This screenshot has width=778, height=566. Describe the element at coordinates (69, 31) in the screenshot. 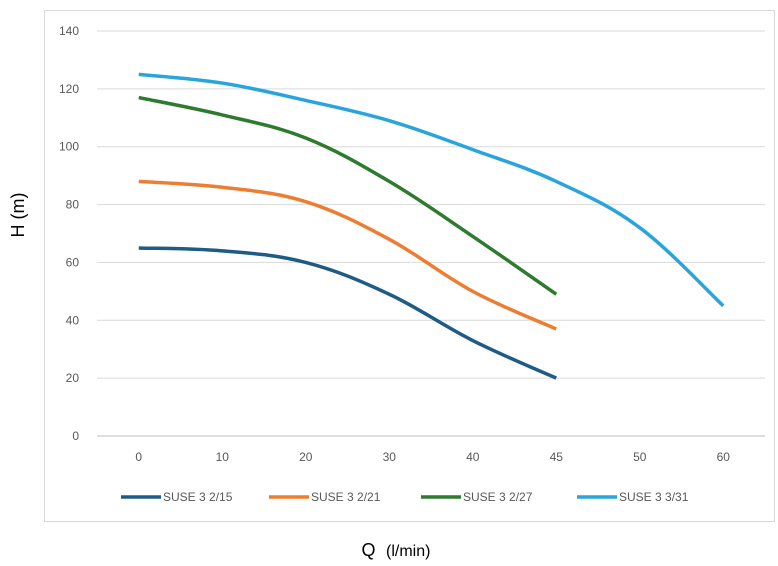

I see `y-tick-label: 140` at that location.